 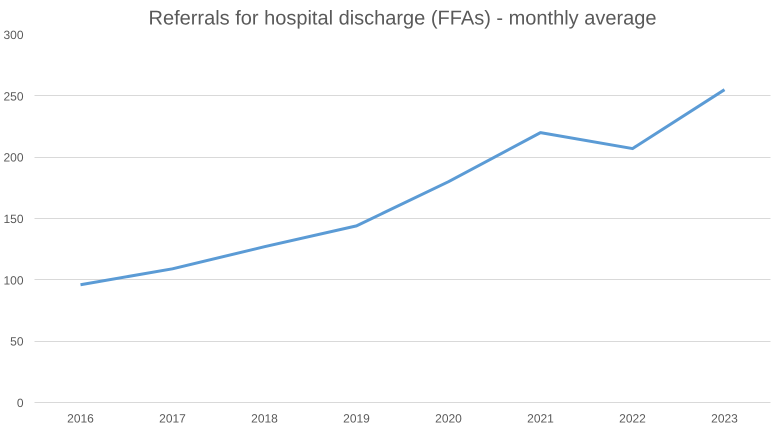 What do you see at coordinates (80, 419) in the screenshot?
I see `x-tick-label: 2016` at bounding box center [80, 419].